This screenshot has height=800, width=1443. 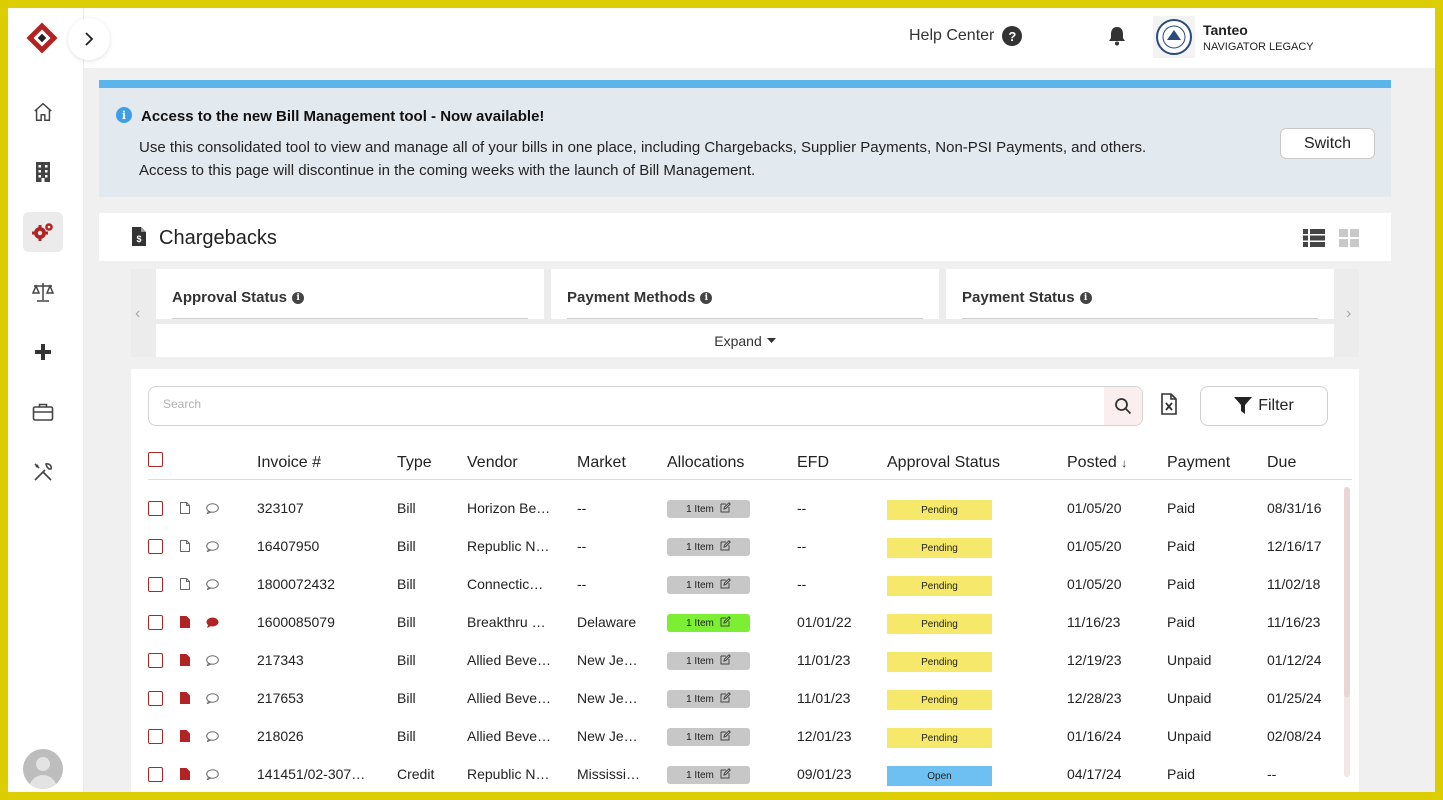 I want to click on expand-filters-button: Expand, so click(x=745, y=340).